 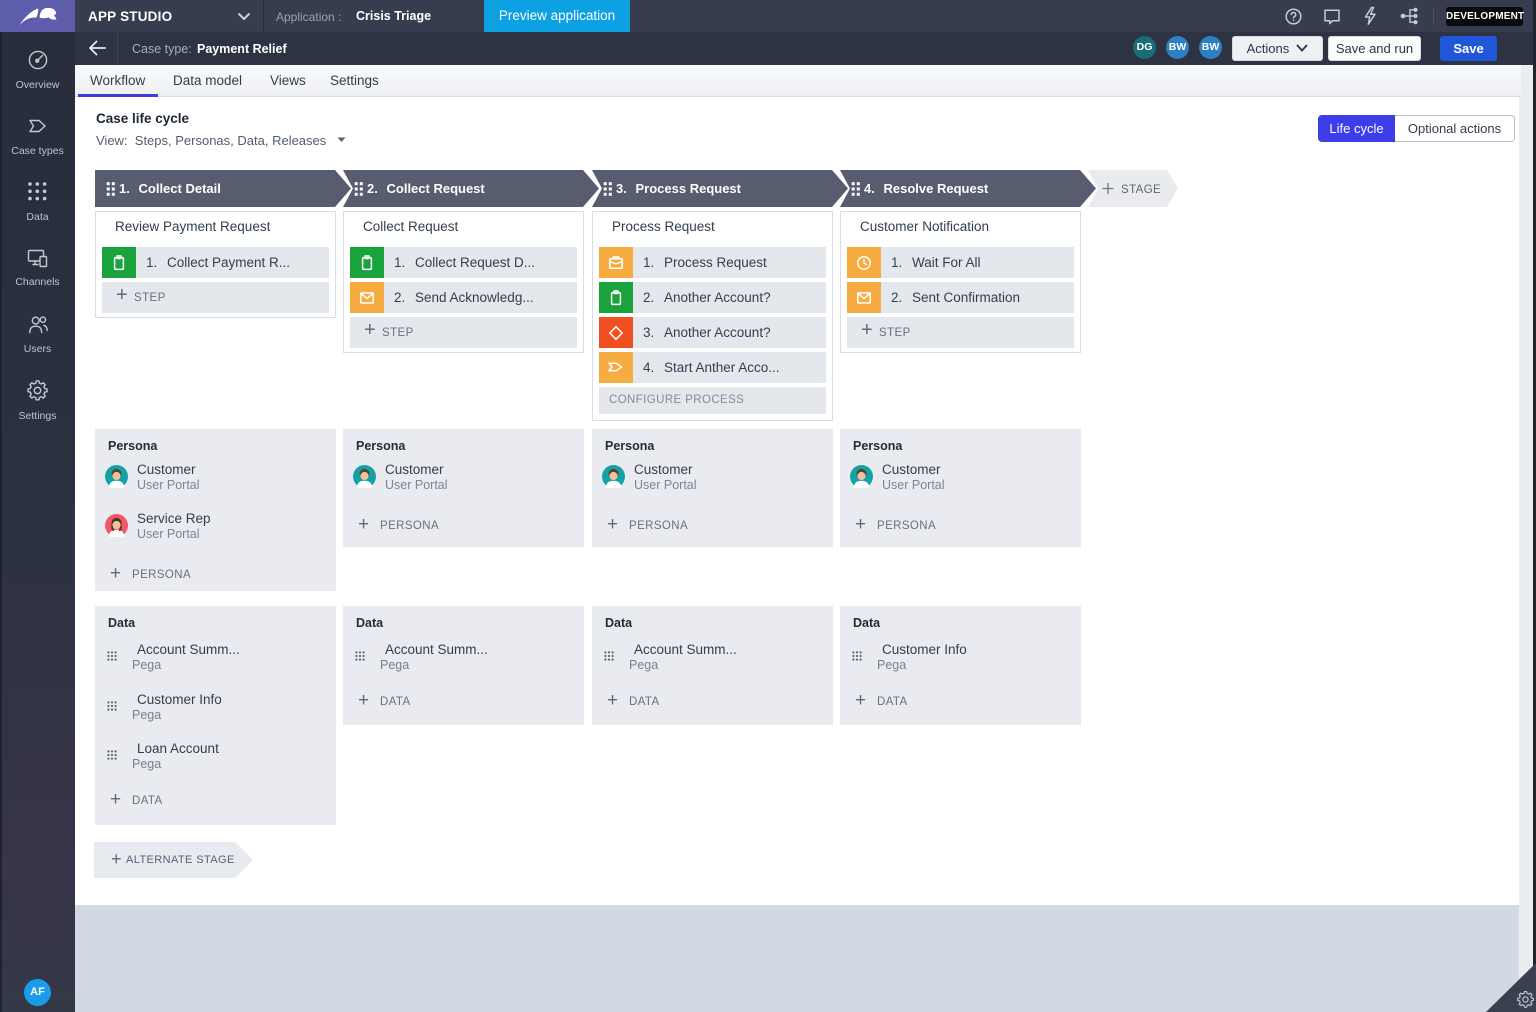 What do you see at coordinates (124, 188) in the screenshot?
I see `svg-text: 1.` at bounding box center [124, 188].